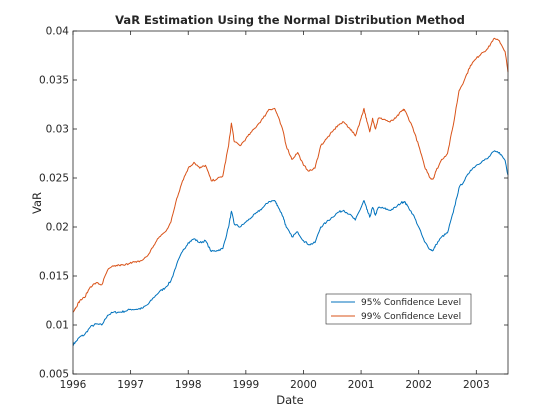 The image size is (560, 420). What do you see at coordinates (54, 375) in the screenshot?
I see `y-tick-label: 0.005` at bounding box center [54, 375].